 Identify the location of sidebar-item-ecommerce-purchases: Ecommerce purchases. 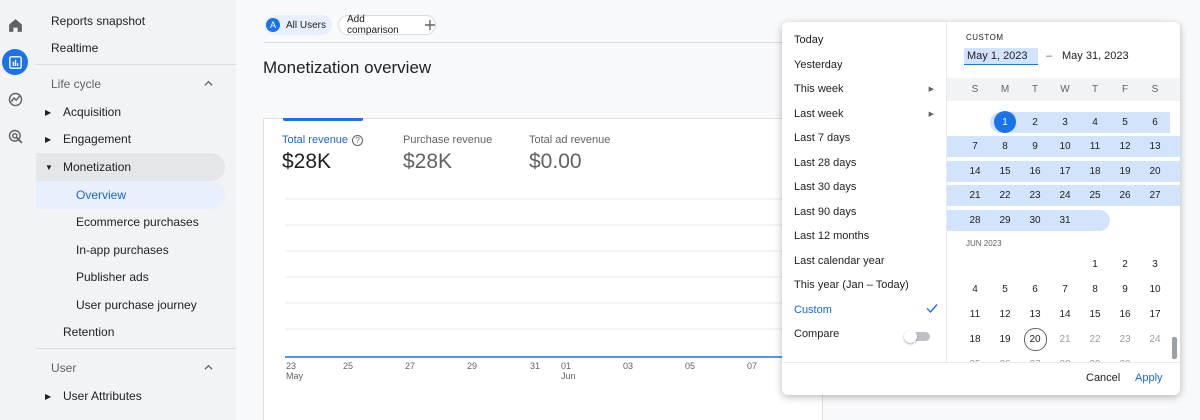
(130, 222).